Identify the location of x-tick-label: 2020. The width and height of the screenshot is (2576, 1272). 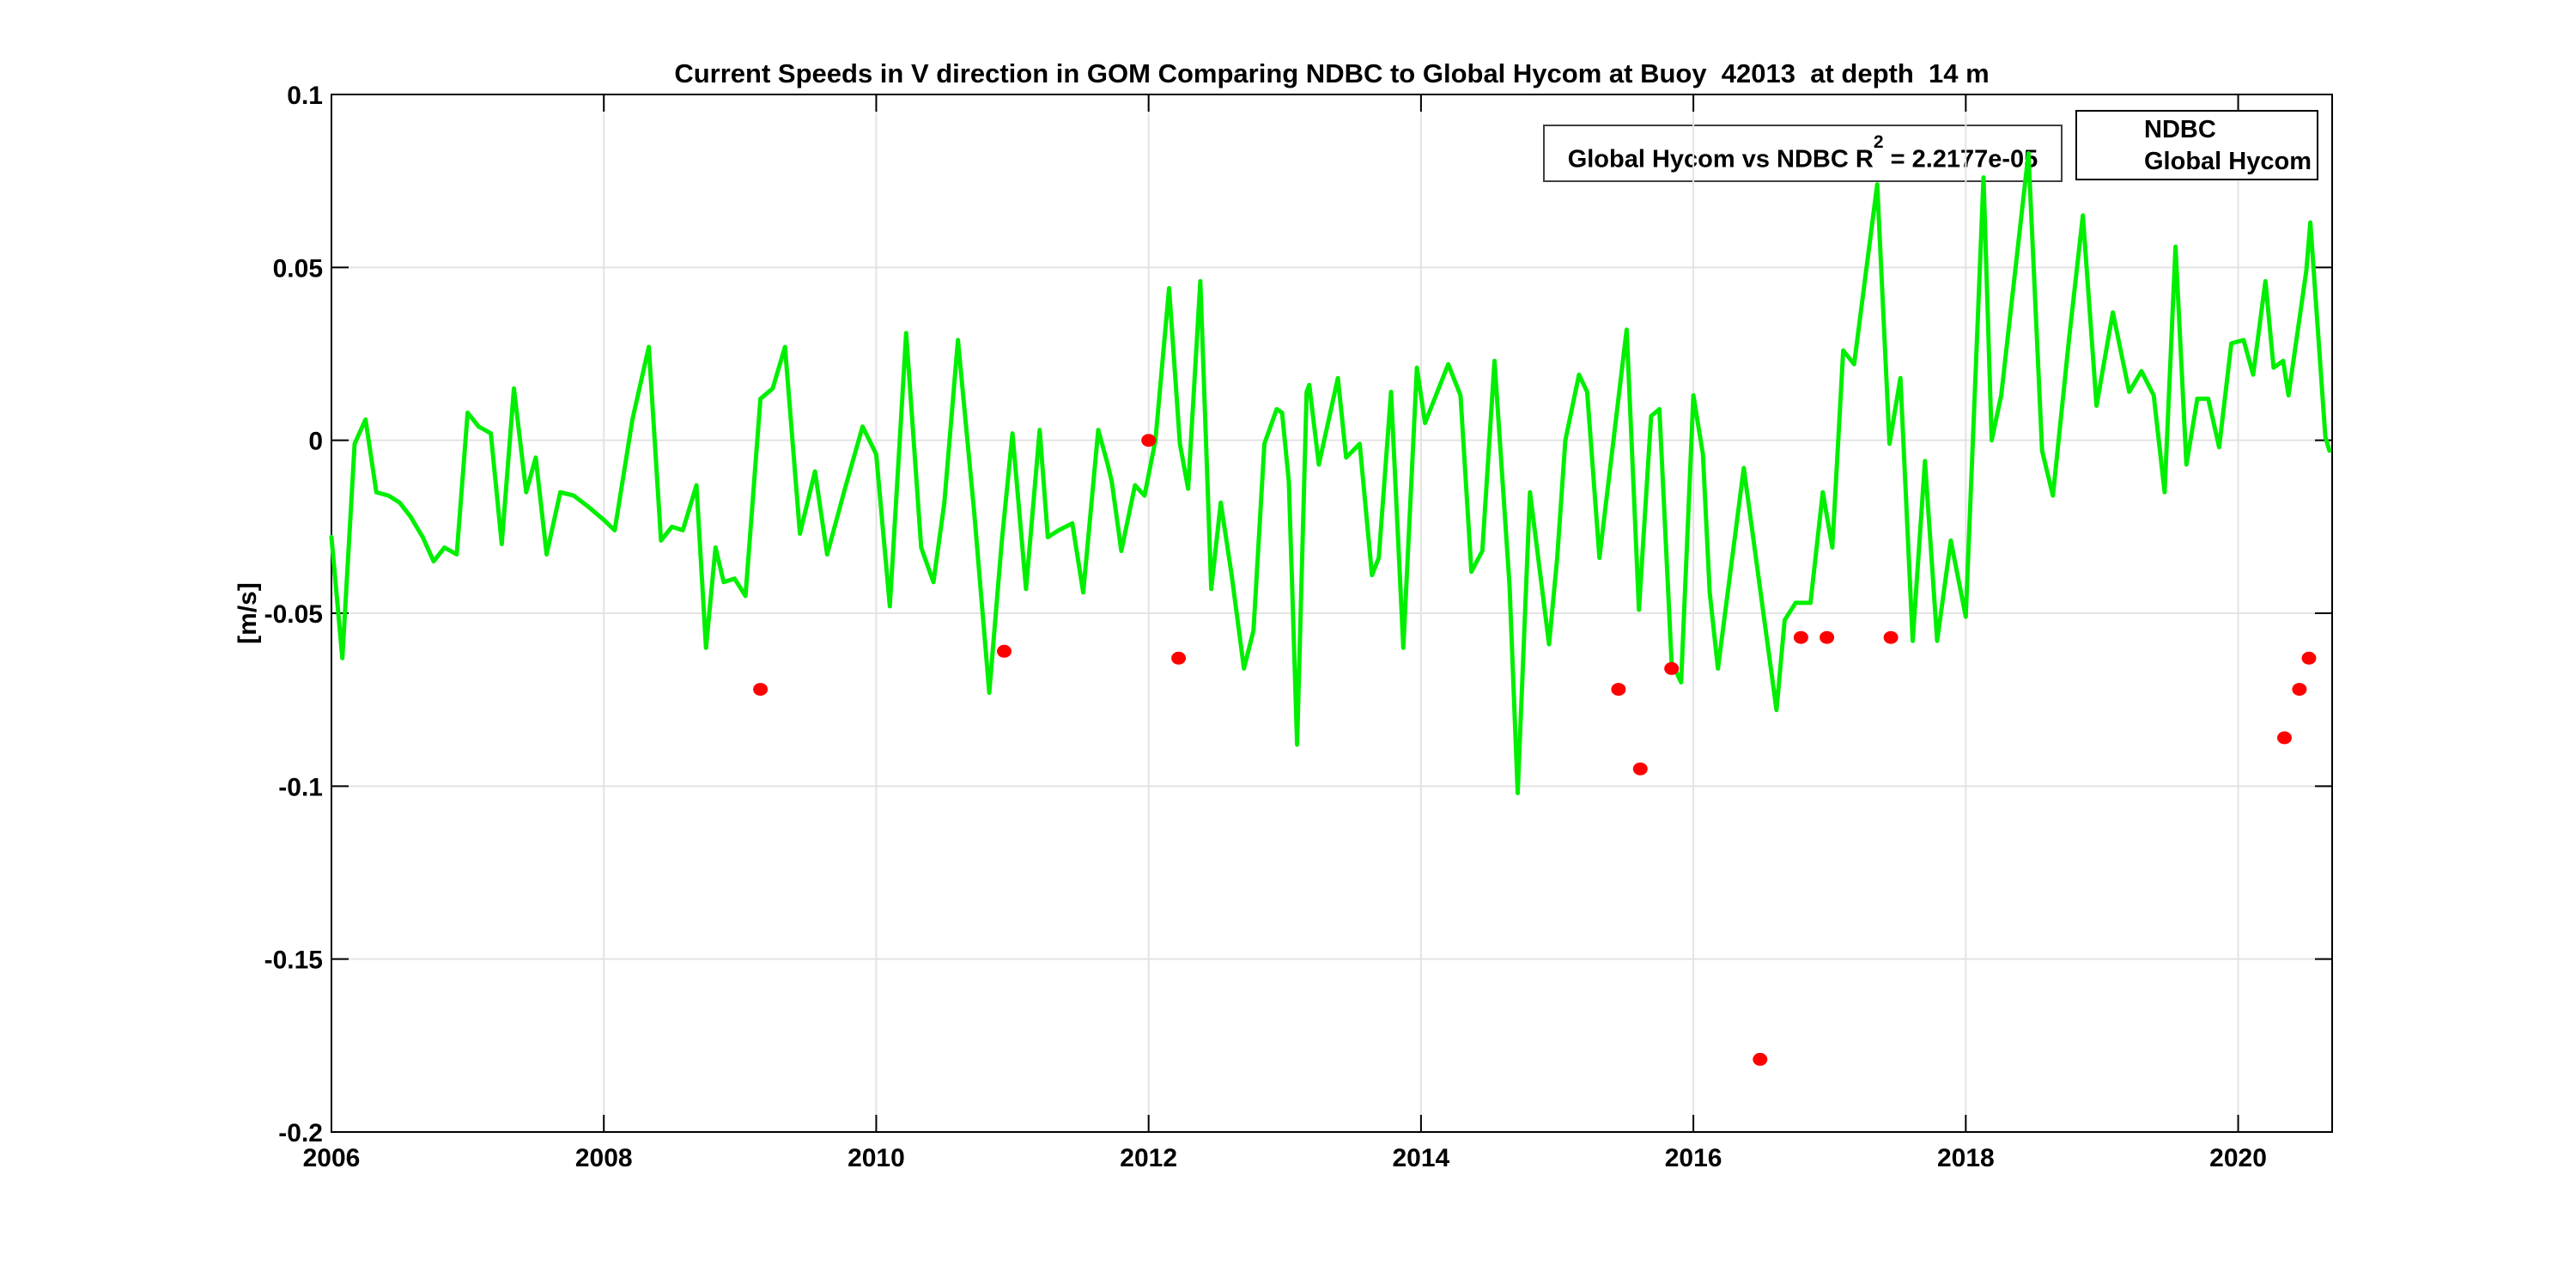
(2238, 1158).